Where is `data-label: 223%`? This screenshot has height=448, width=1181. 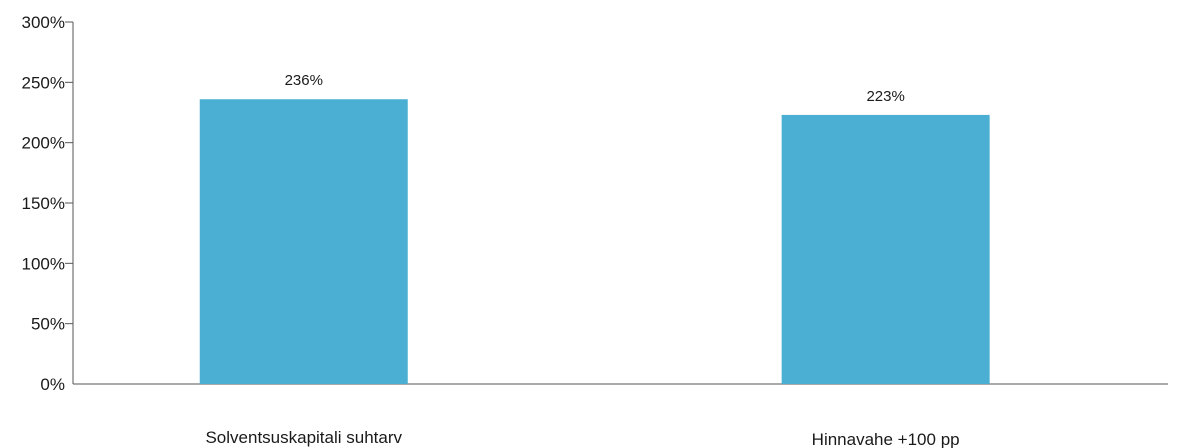 data-label: 223% is located at coordinates (885, 96).